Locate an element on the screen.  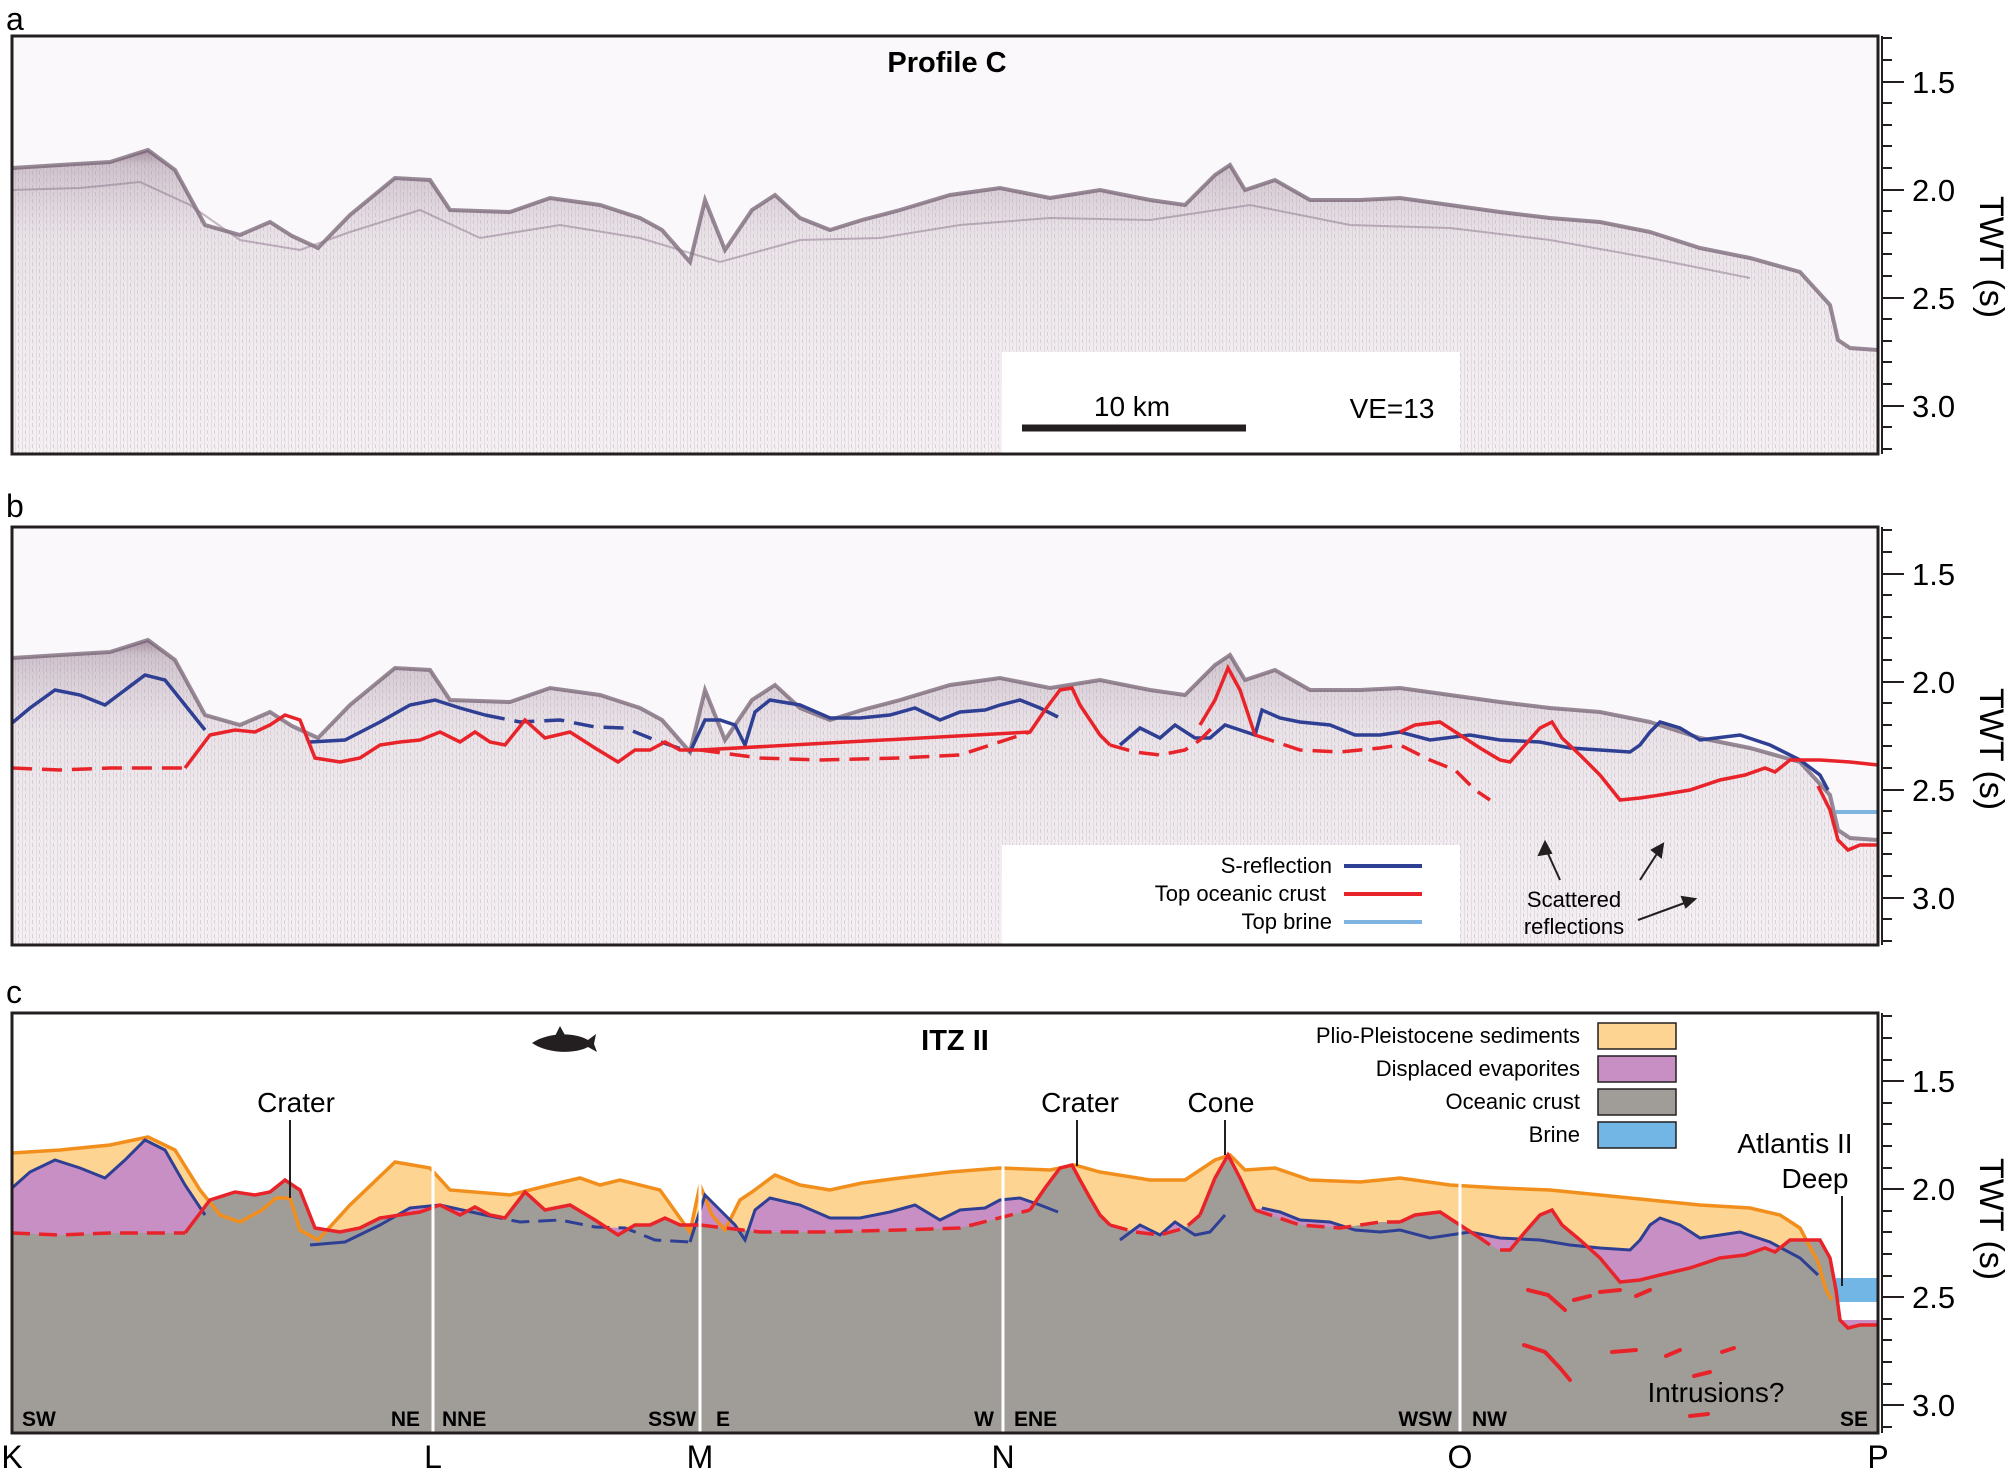
axis-title-c: TWT (s) is located at coordinates (1989, 1219).